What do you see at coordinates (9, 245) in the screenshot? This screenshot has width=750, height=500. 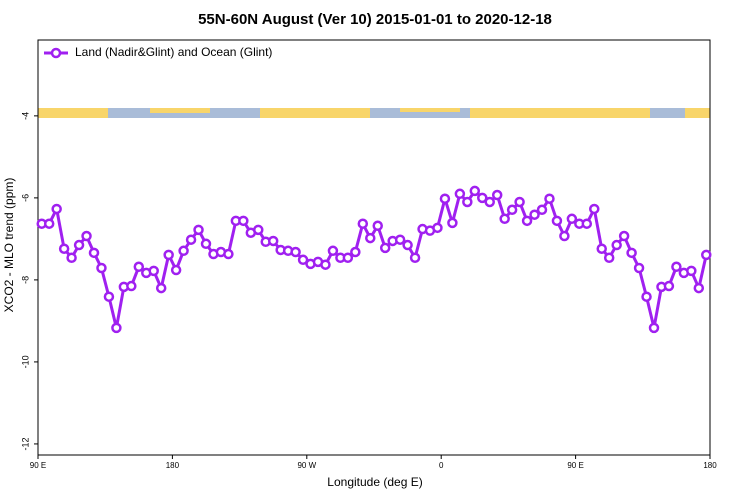 I see `y-axis-label: XCO2 - MLO trend (ppm)` at bounding box center [9, 245].